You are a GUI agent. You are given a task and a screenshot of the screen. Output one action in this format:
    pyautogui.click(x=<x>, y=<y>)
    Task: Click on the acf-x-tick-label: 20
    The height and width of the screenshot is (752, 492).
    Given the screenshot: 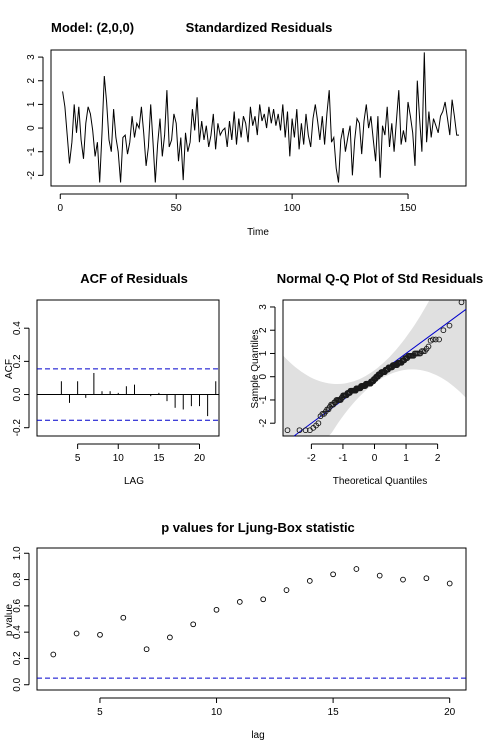 What is the action you would take?
    pyautogui.click(x=200, y=458)
    